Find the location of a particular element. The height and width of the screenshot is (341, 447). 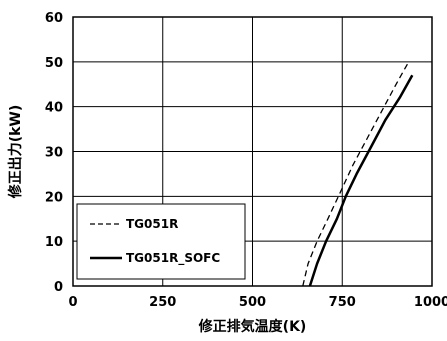

y-tick-label-3: 30 is located at coordinates (54, 153).